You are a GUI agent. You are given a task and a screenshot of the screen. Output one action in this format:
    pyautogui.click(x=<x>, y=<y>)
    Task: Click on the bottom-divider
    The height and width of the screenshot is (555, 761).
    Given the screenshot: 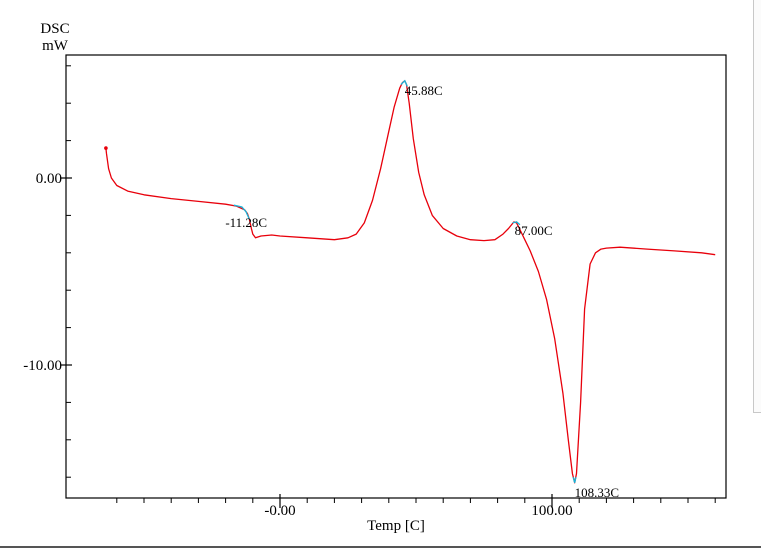 What is the action you would take?
    pyautogui.click(x=380, y=547)
    